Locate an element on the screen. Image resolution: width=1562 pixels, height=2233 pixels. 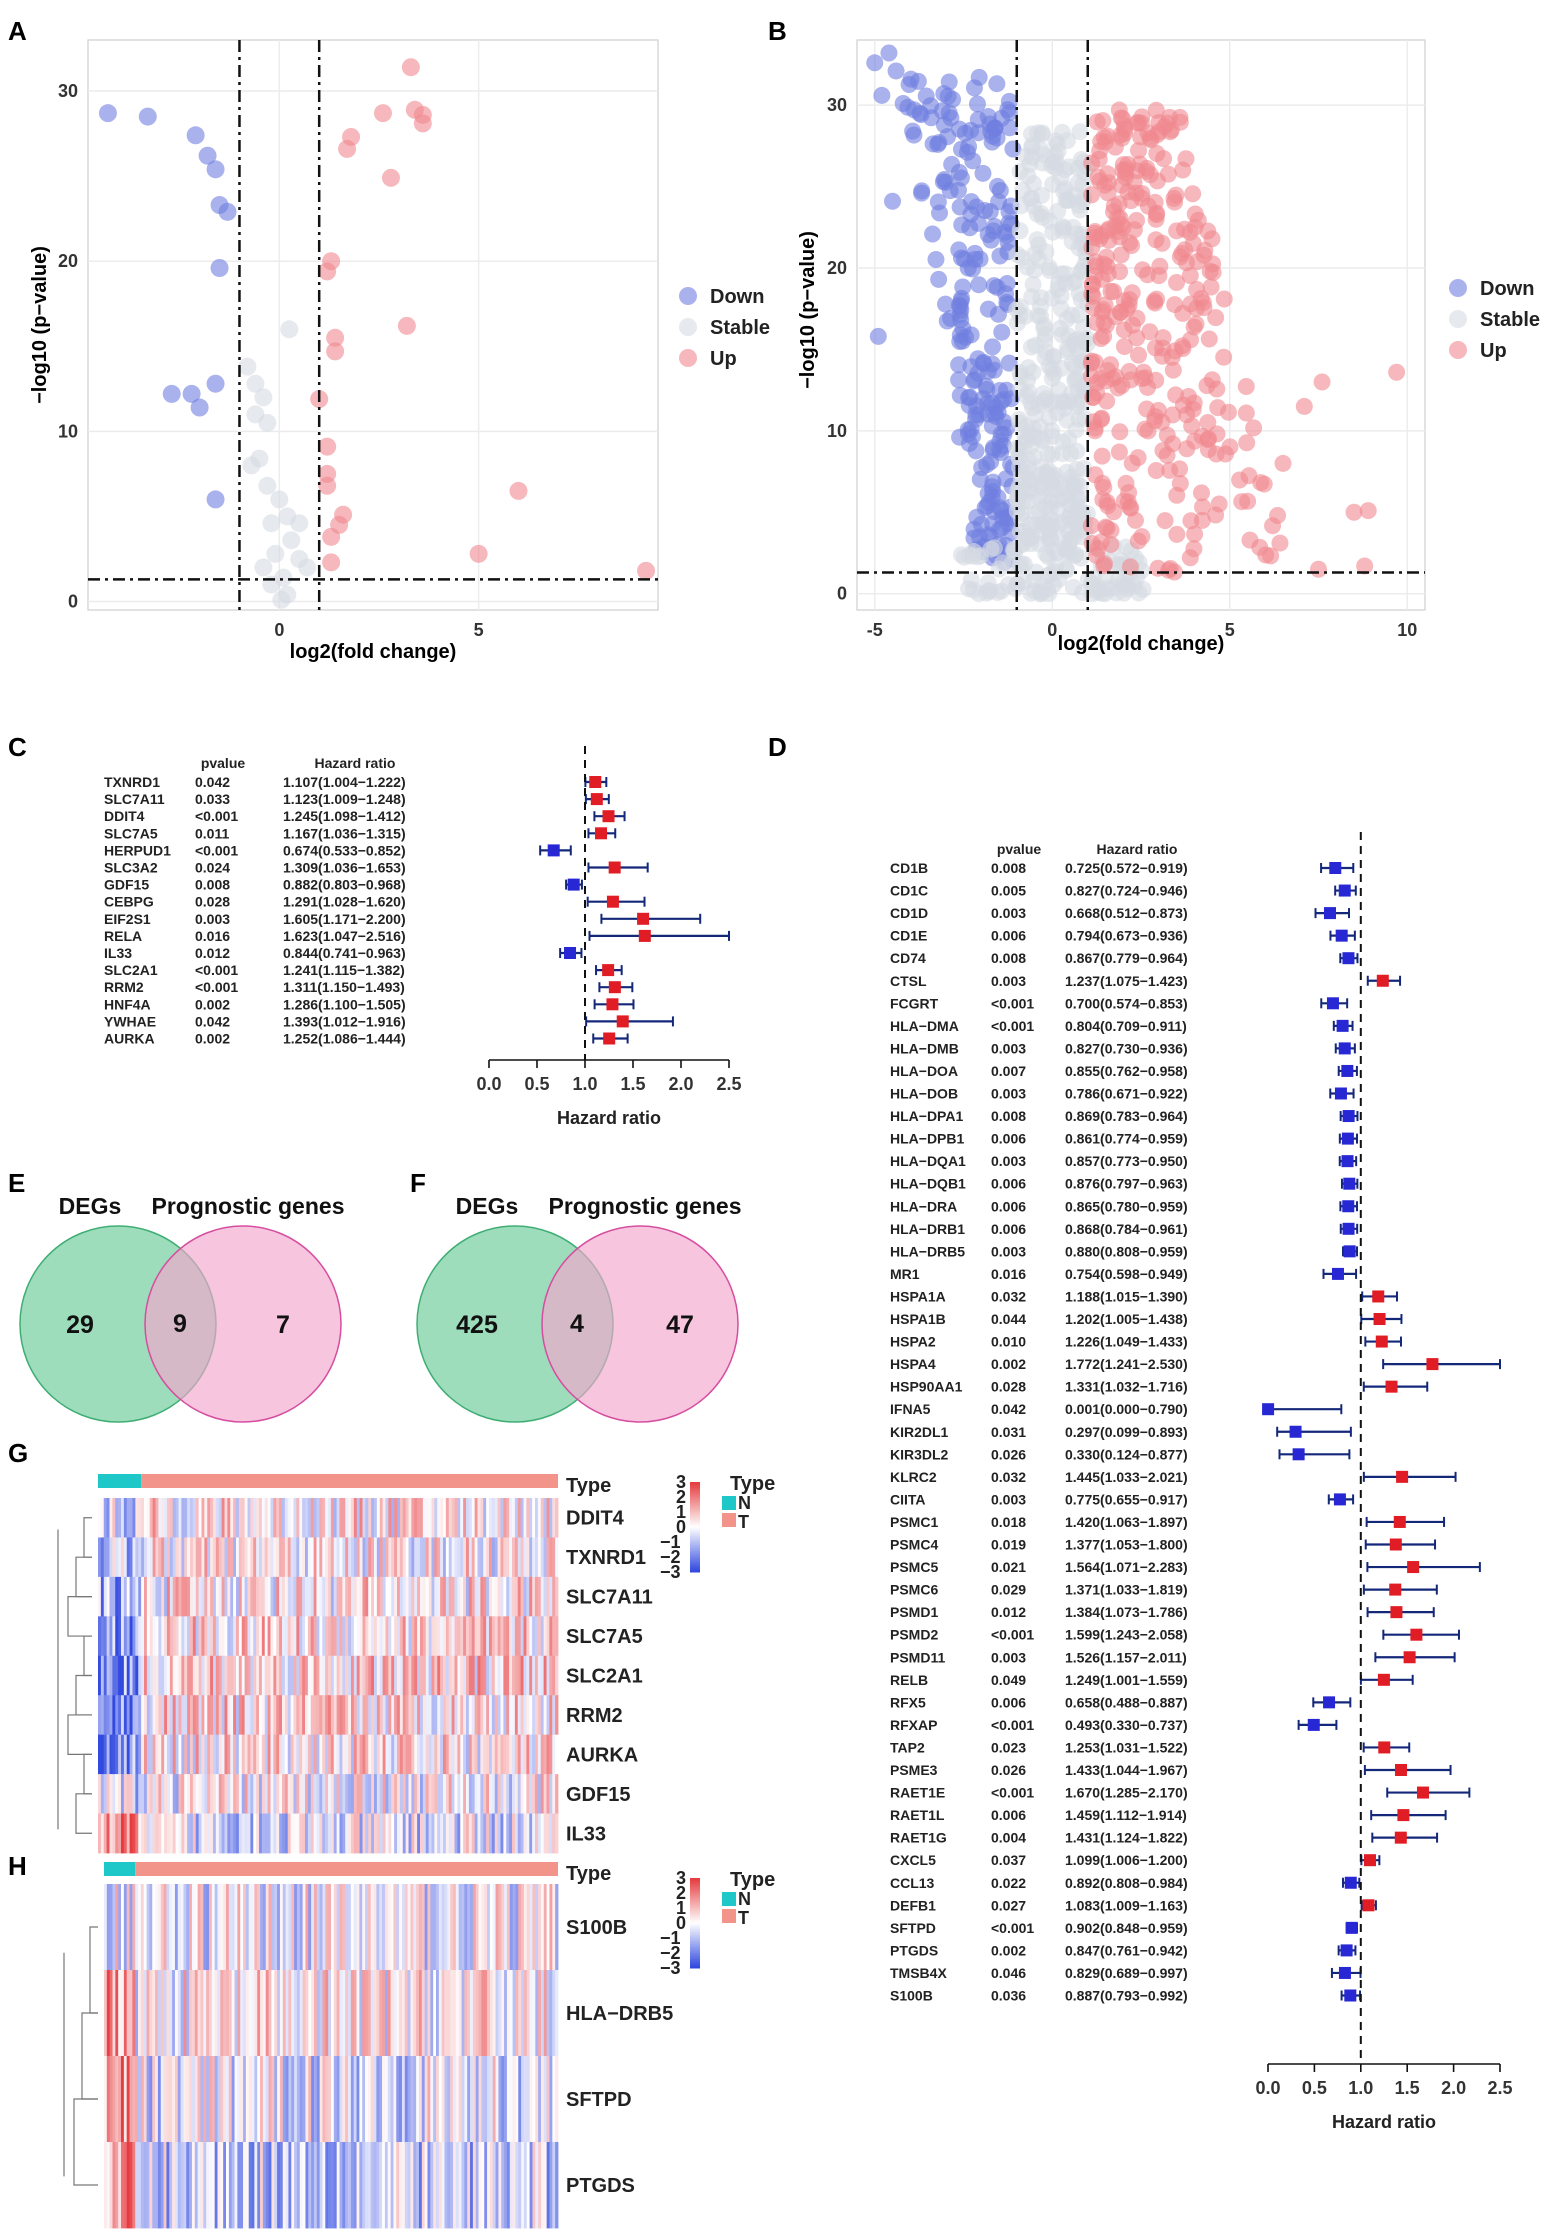
row-gene: PSMC5 is located at coordinates (914, 1567).